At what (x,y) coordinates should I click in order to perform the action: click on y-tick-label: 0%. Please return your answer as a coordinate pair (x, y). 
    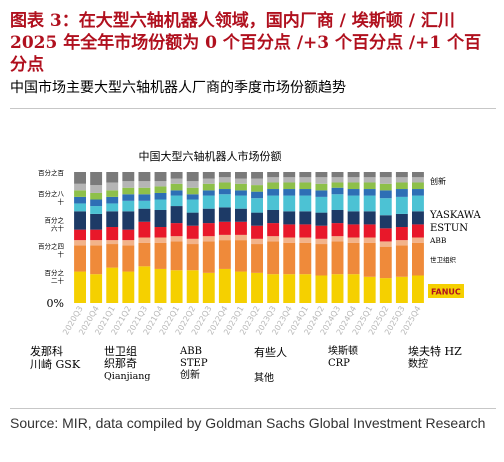
    Looking at the image, I should click on (55, 303).